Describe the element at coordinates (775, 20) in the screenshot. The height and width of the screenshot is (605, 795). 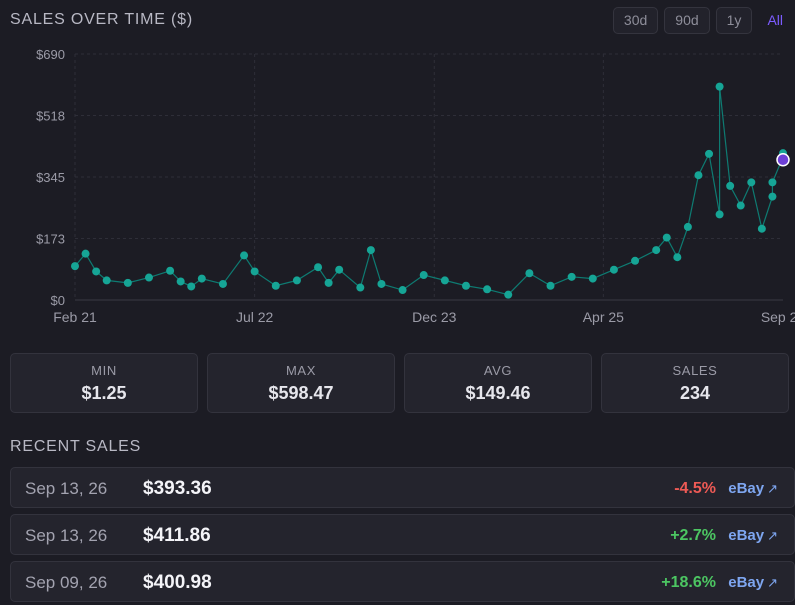
I see `range-all-button: All` at that location.